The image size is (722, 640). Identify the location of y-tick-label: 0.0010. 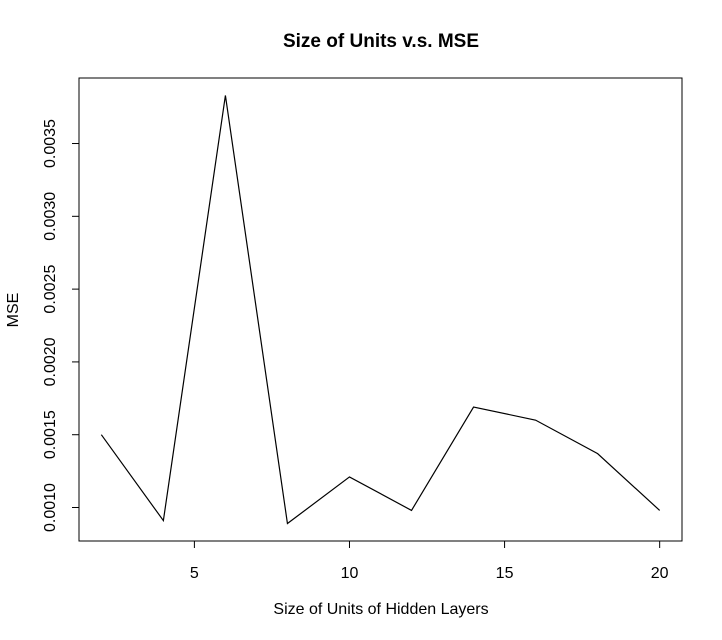
(50, 507).